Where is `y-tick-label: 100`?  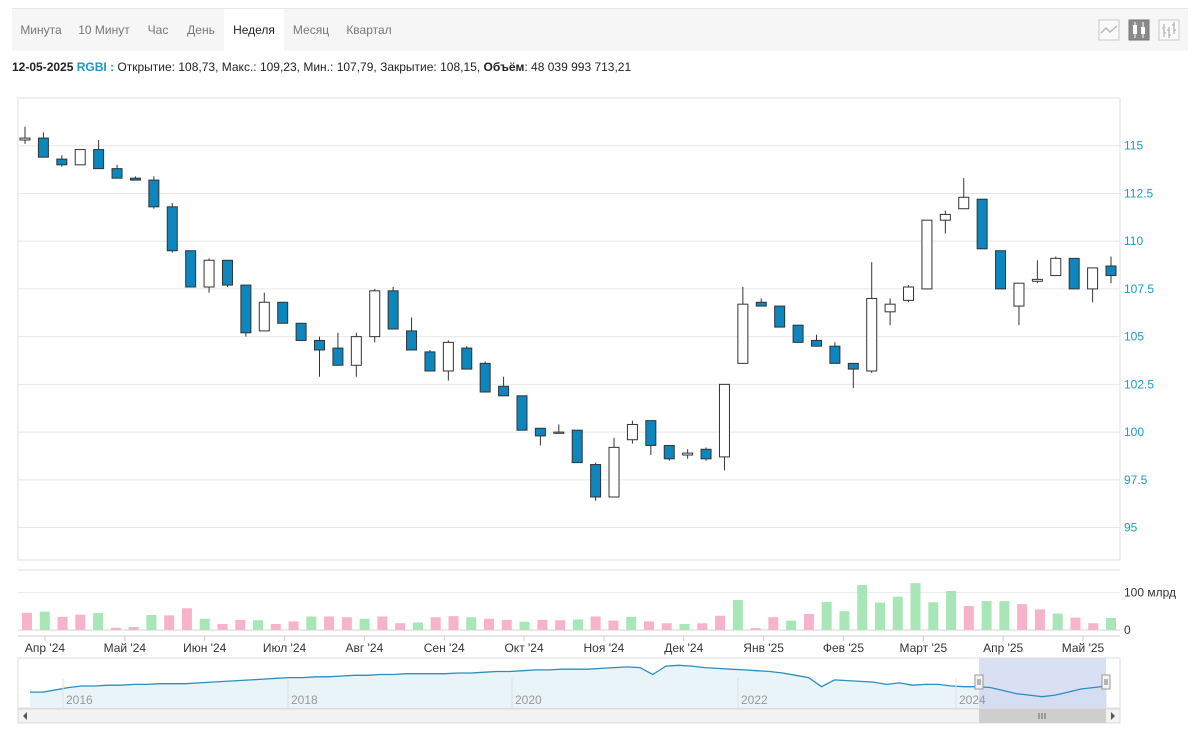
y-tick-label: 100 is located at coordinates (1134, 432).